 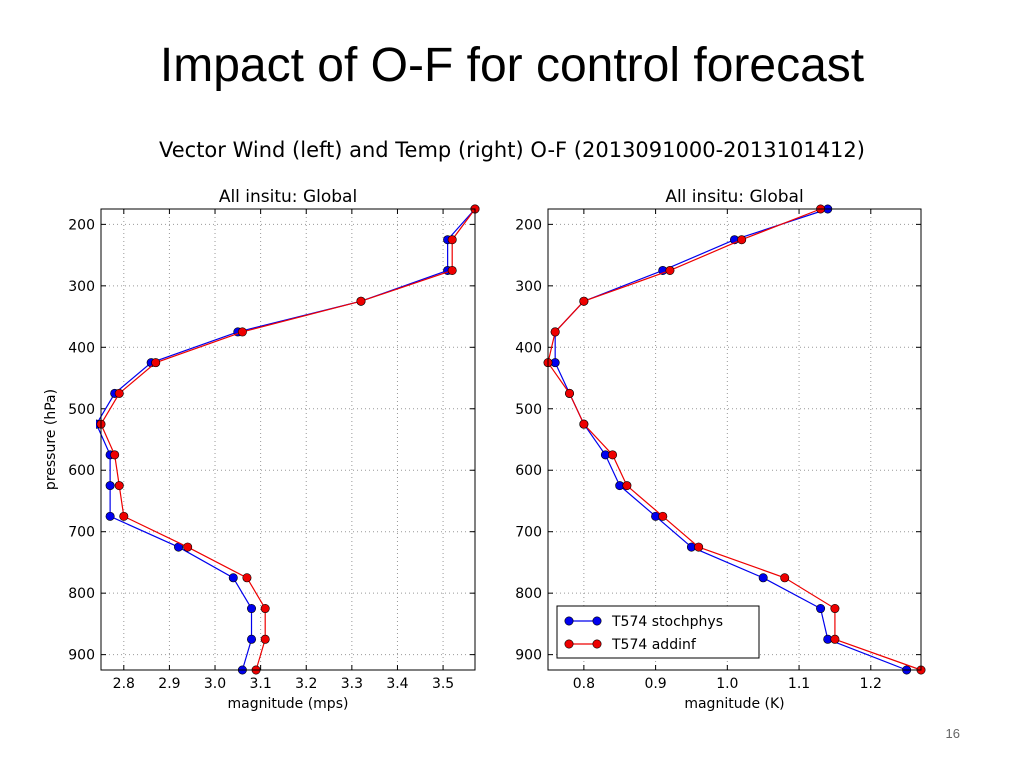 What do you see at coordinates (654, 645) in the screenshot?
I see `legend-label: T574 addinf` at bounding box center [654, 645].